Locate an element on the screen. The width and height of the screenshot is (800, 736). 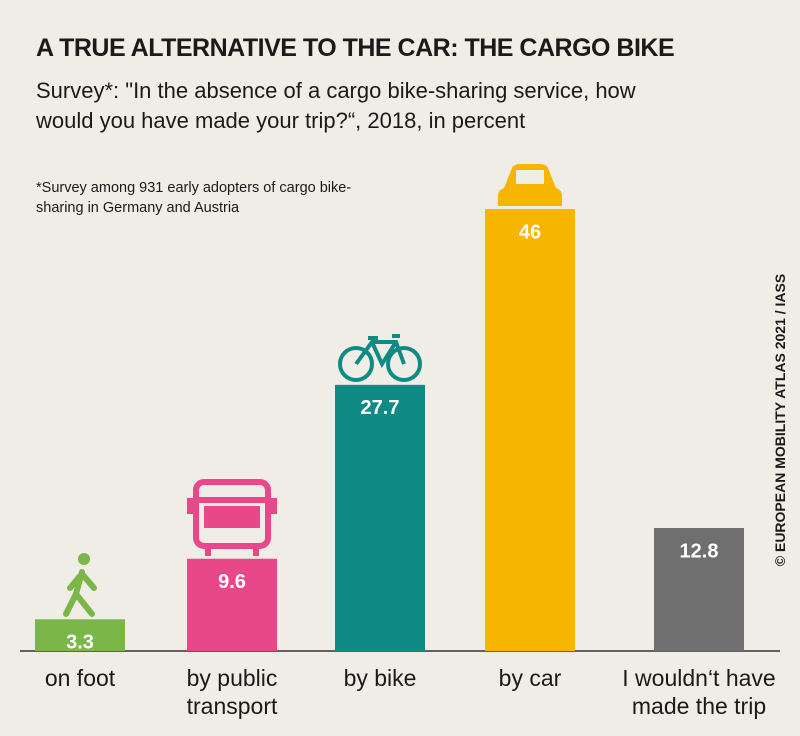
category-label: on foot is located at coordinates (80, 678).